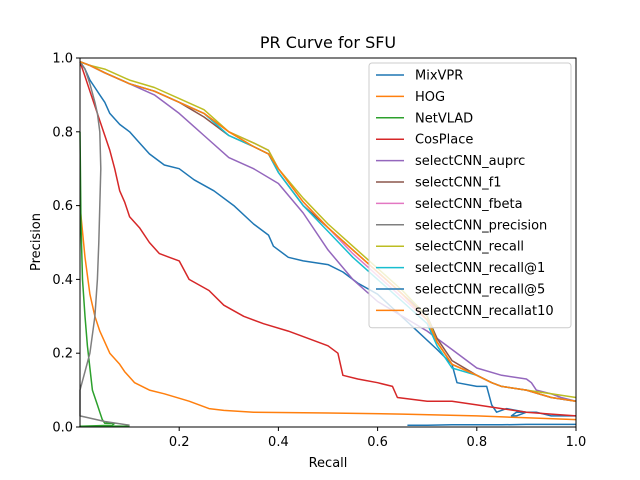  I want to click on legend-label-5: selectCNN_f1, so click(458, 183).